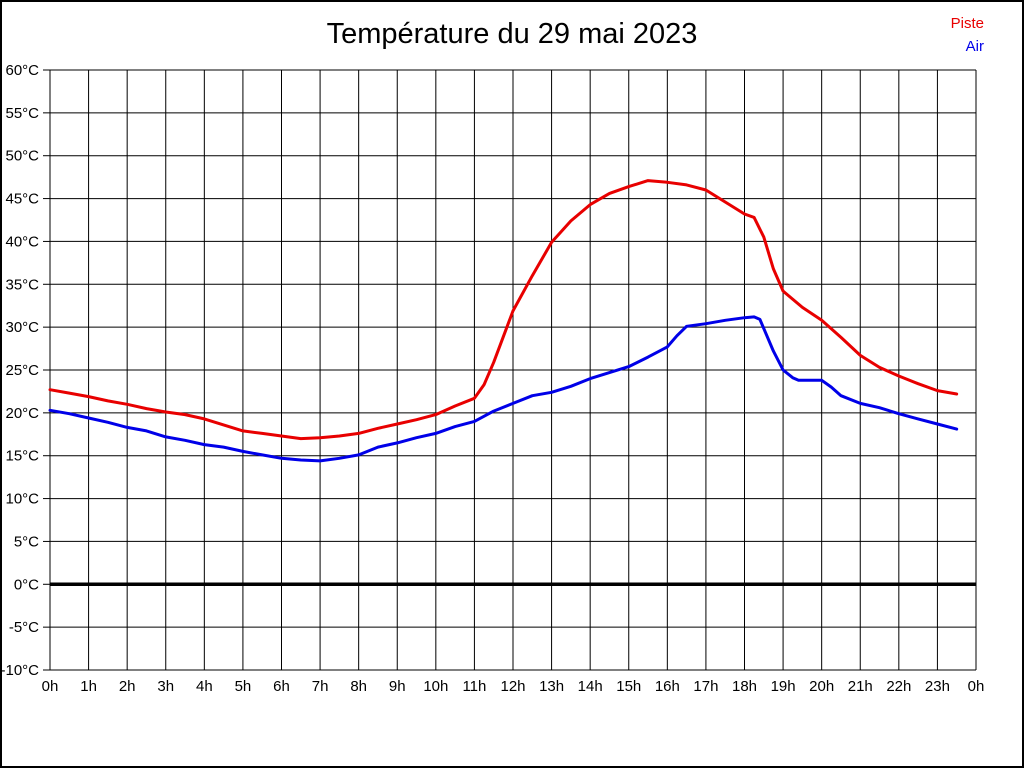  Describe the element at coordinates (204, 686) in the screenshot. I see `x-axis-label: 4h` at that location.